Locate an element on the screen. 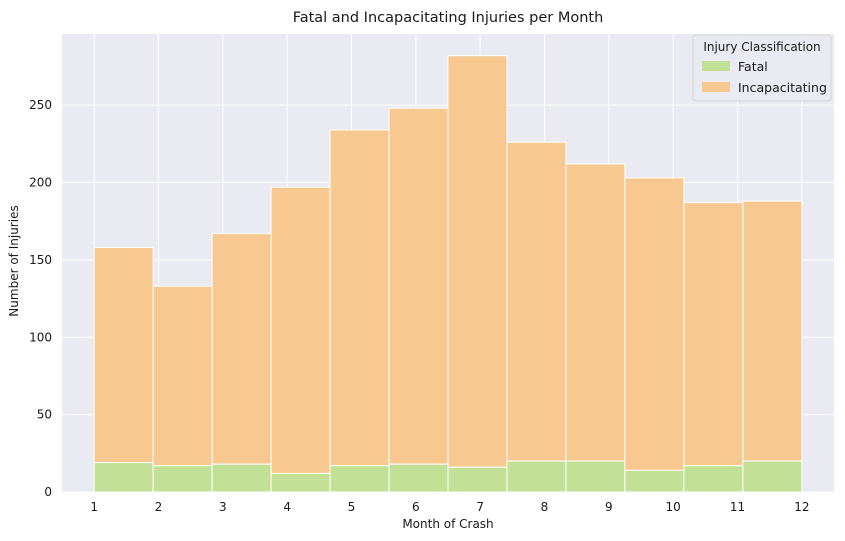  x-tick-label: 11 is located at coordinates (737, 507).